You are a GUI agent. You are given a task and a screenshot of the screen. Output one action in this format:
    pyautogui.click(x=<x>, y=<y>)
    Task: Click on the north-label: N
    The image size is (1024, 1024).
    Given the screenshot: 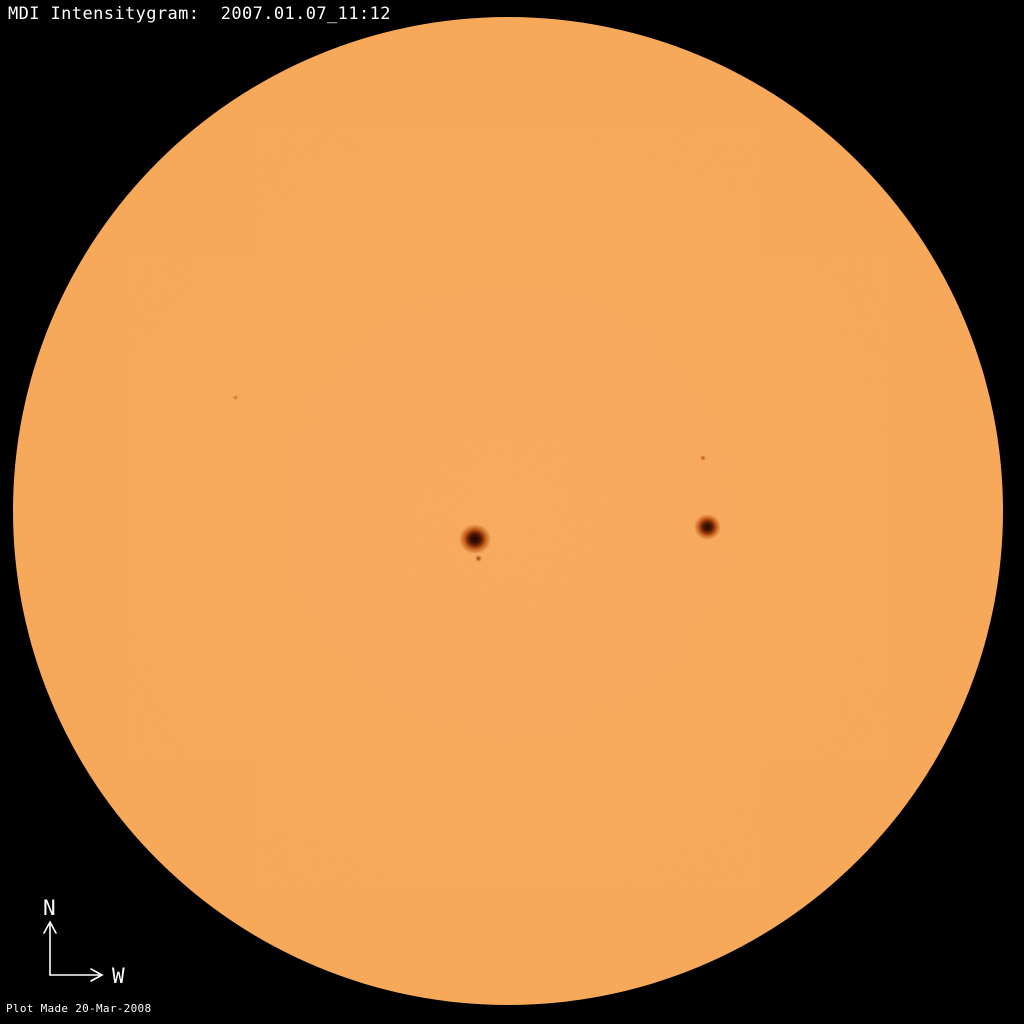 What is the action you would take?
    pyautogui.click(x=49, y=908)
    